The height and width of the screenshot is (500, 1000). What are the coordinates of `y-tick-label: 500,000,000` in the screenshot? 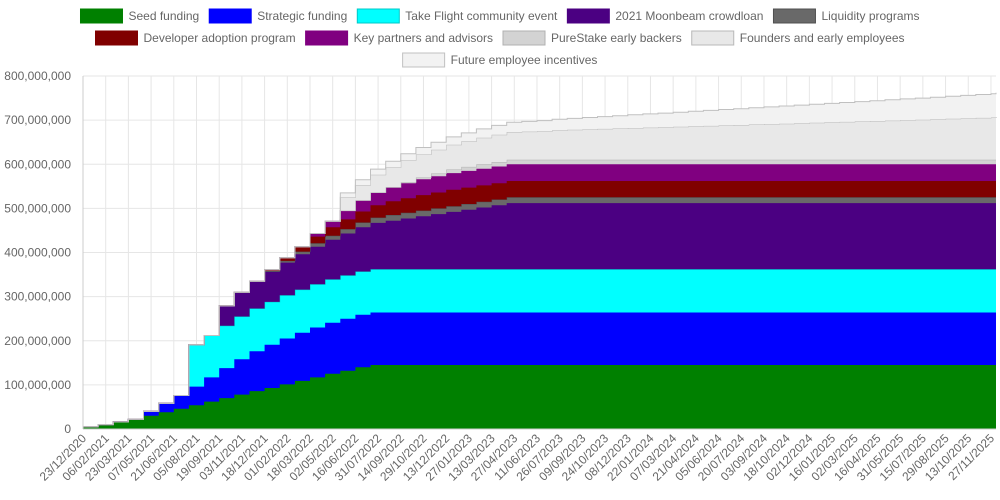 It's located at (37, 208).